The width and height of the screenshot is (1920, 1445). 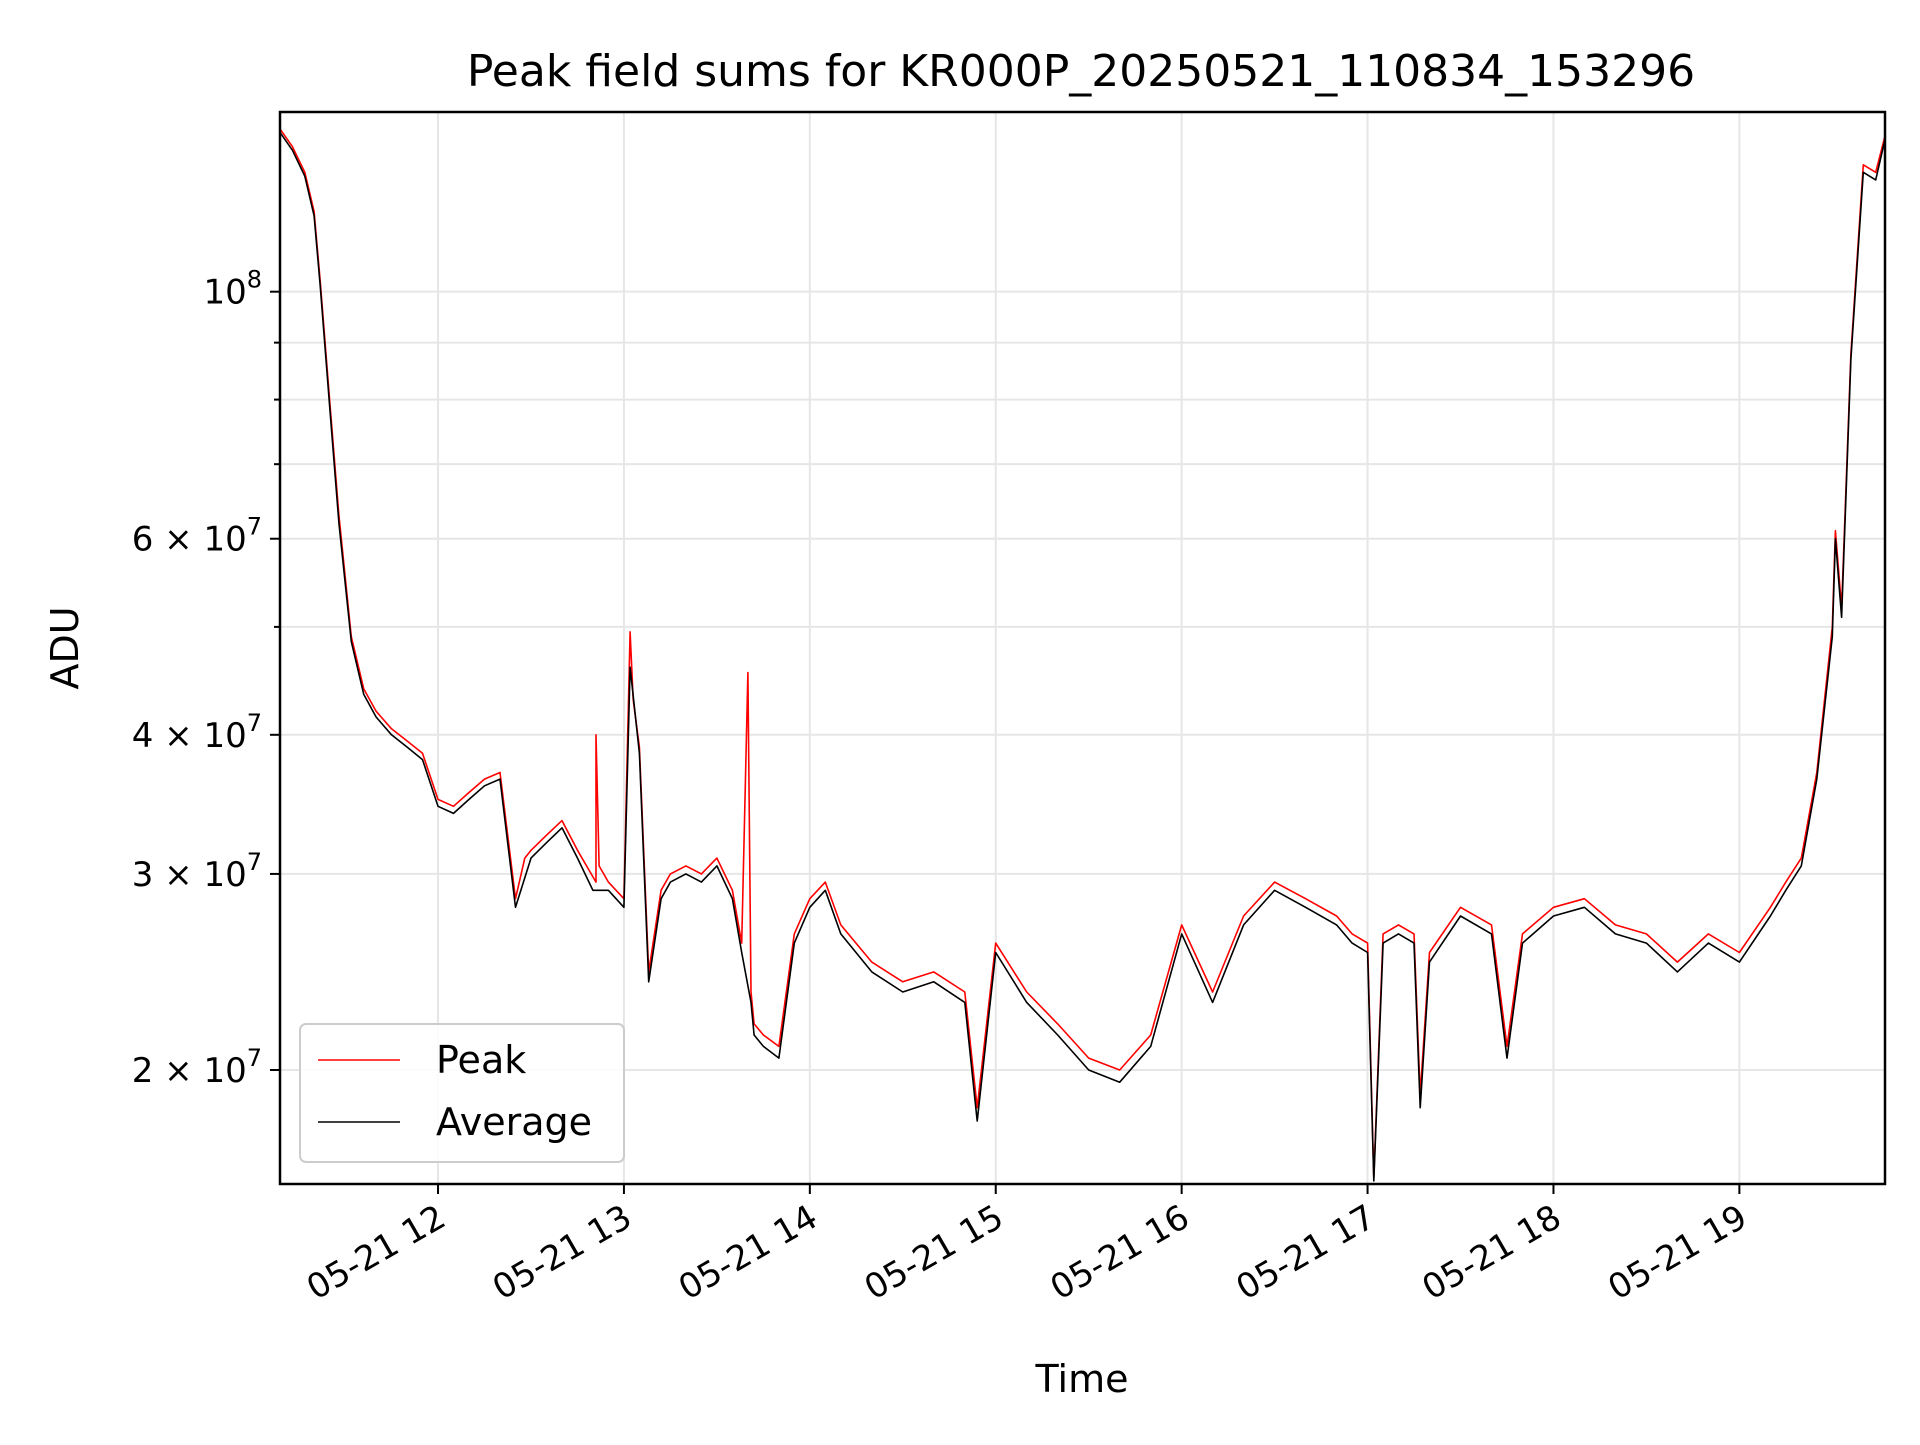 What do you see at coordinates (197, 732) in the screenshot?
I see `y-tick-label: 4 × 107` at bounding box center [197, 732].